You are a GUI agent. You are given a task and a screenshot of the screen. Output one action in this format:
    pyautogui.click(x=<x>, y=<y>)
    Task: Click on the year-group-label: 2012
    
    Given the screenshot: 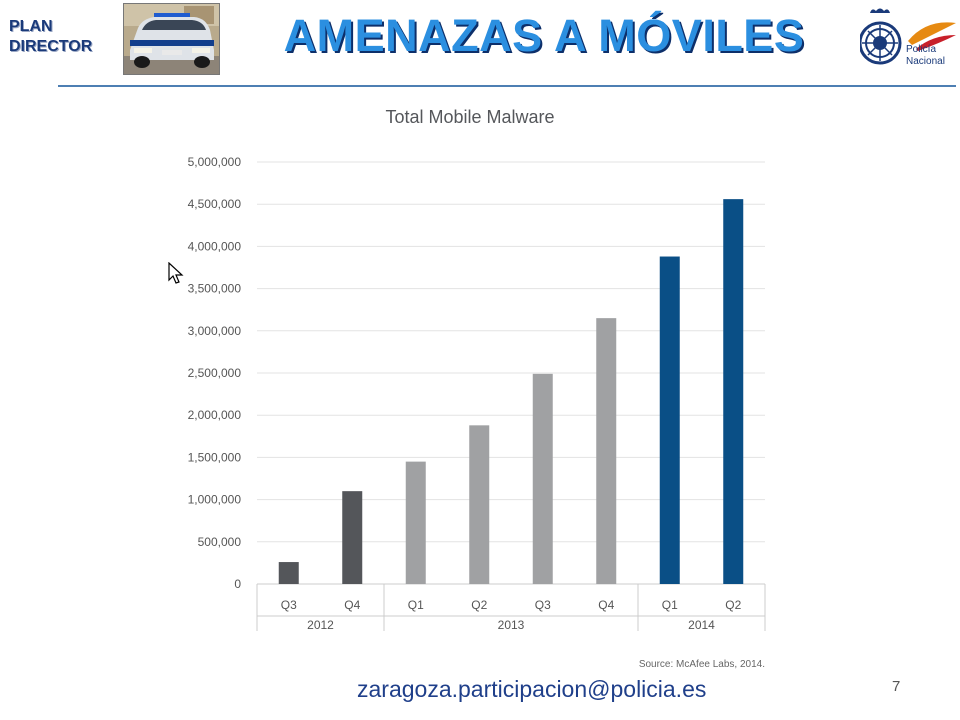 What is the action you would take?
    pyautogui.click(x=320, y=625)
    